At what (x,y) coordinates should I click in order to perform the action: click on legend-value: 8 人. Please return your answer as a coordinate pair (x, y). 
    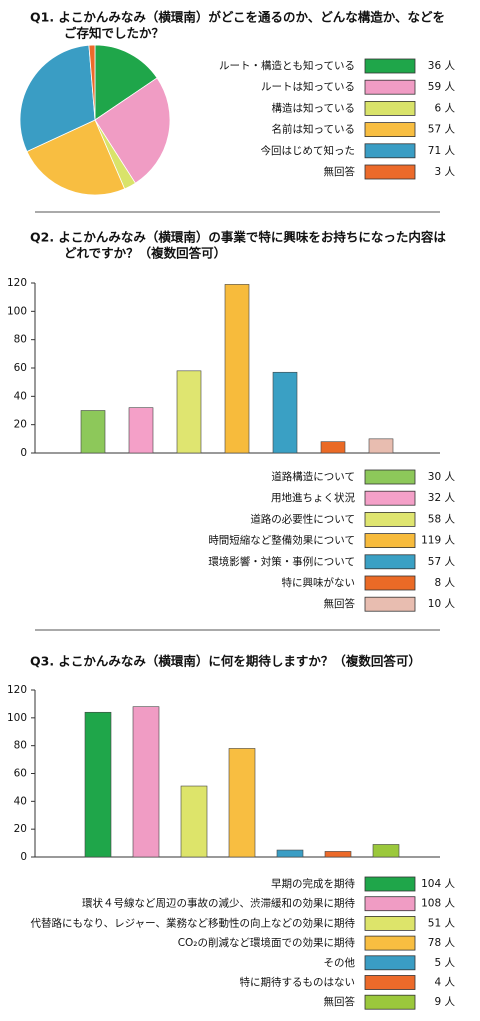
    Looking at the image, I should click on (444, 583).